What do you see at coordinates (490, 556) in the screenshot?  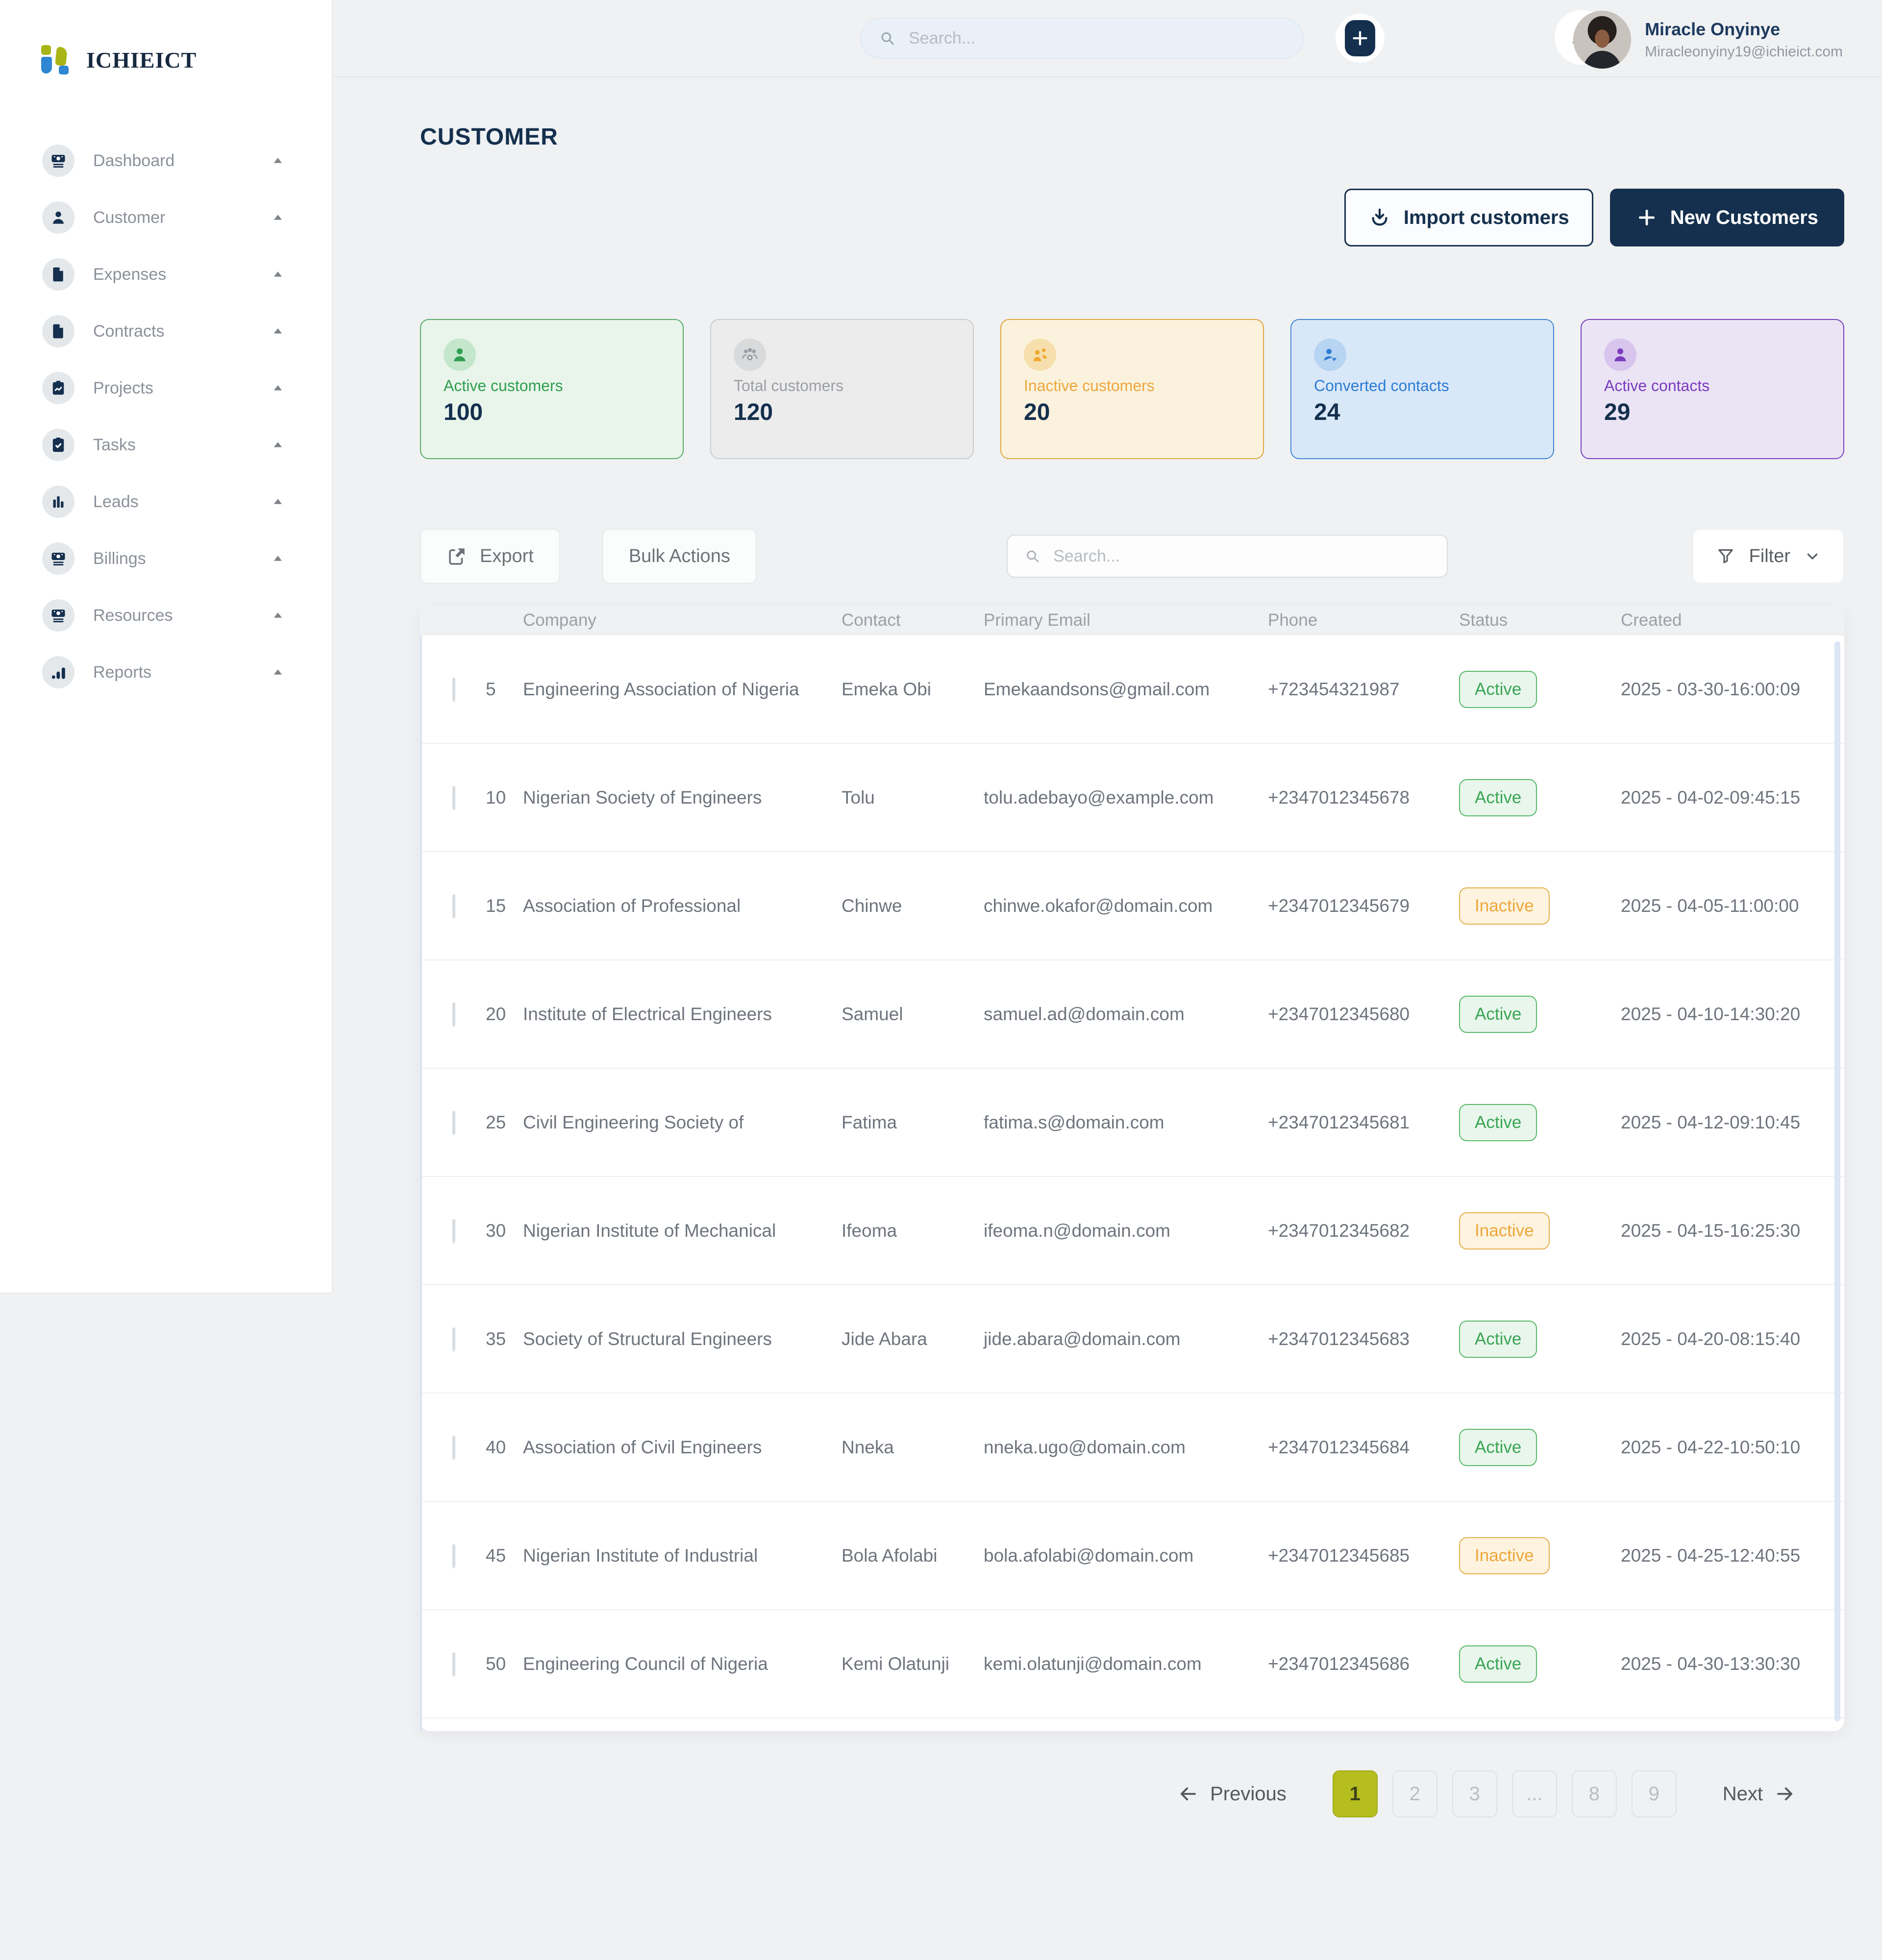 I see `export-button: Export` at bounding box center [490, 556].